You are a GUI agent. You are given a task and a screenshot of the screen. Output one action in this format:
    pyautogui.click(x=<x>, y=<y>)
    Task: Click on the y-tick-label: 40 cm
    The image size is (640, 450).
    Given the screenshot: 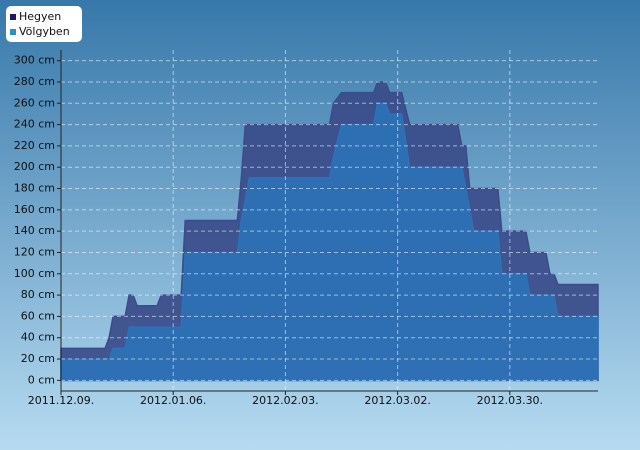 What is the action you would take?
    pyautogui.click(x=38, y=337)
    